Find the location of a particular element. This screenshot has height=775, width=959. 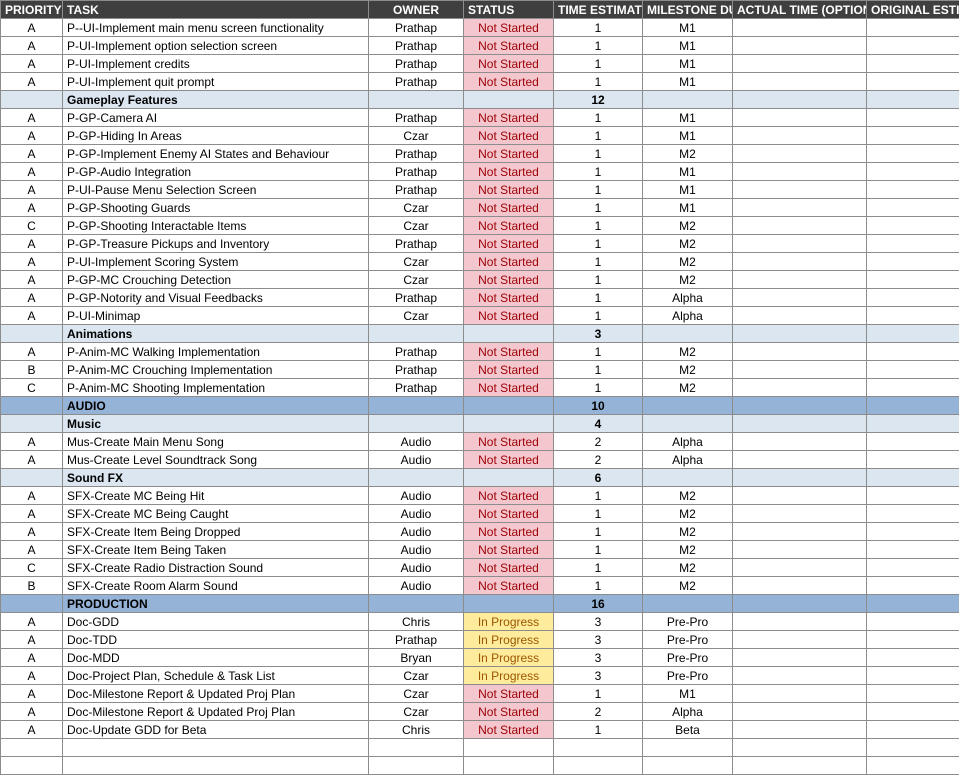

section-title-cell: Music is located at coordinates (216, 424).